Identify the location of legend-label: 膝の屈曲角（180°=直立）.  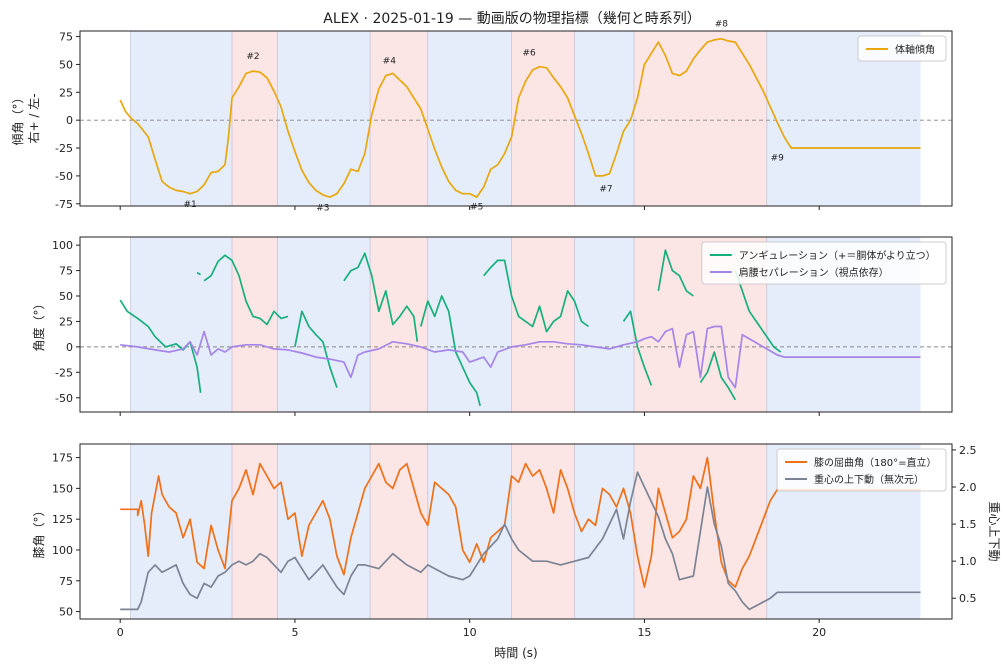
(875, 462).